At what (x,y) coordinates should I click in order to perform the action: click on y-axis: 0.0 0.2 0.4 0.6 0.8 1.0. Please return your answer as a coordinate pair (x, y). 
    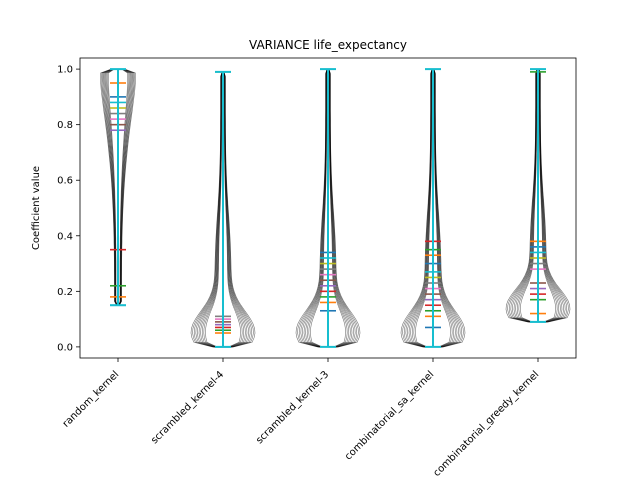
    Looking at the image, I should click on (68, 209).